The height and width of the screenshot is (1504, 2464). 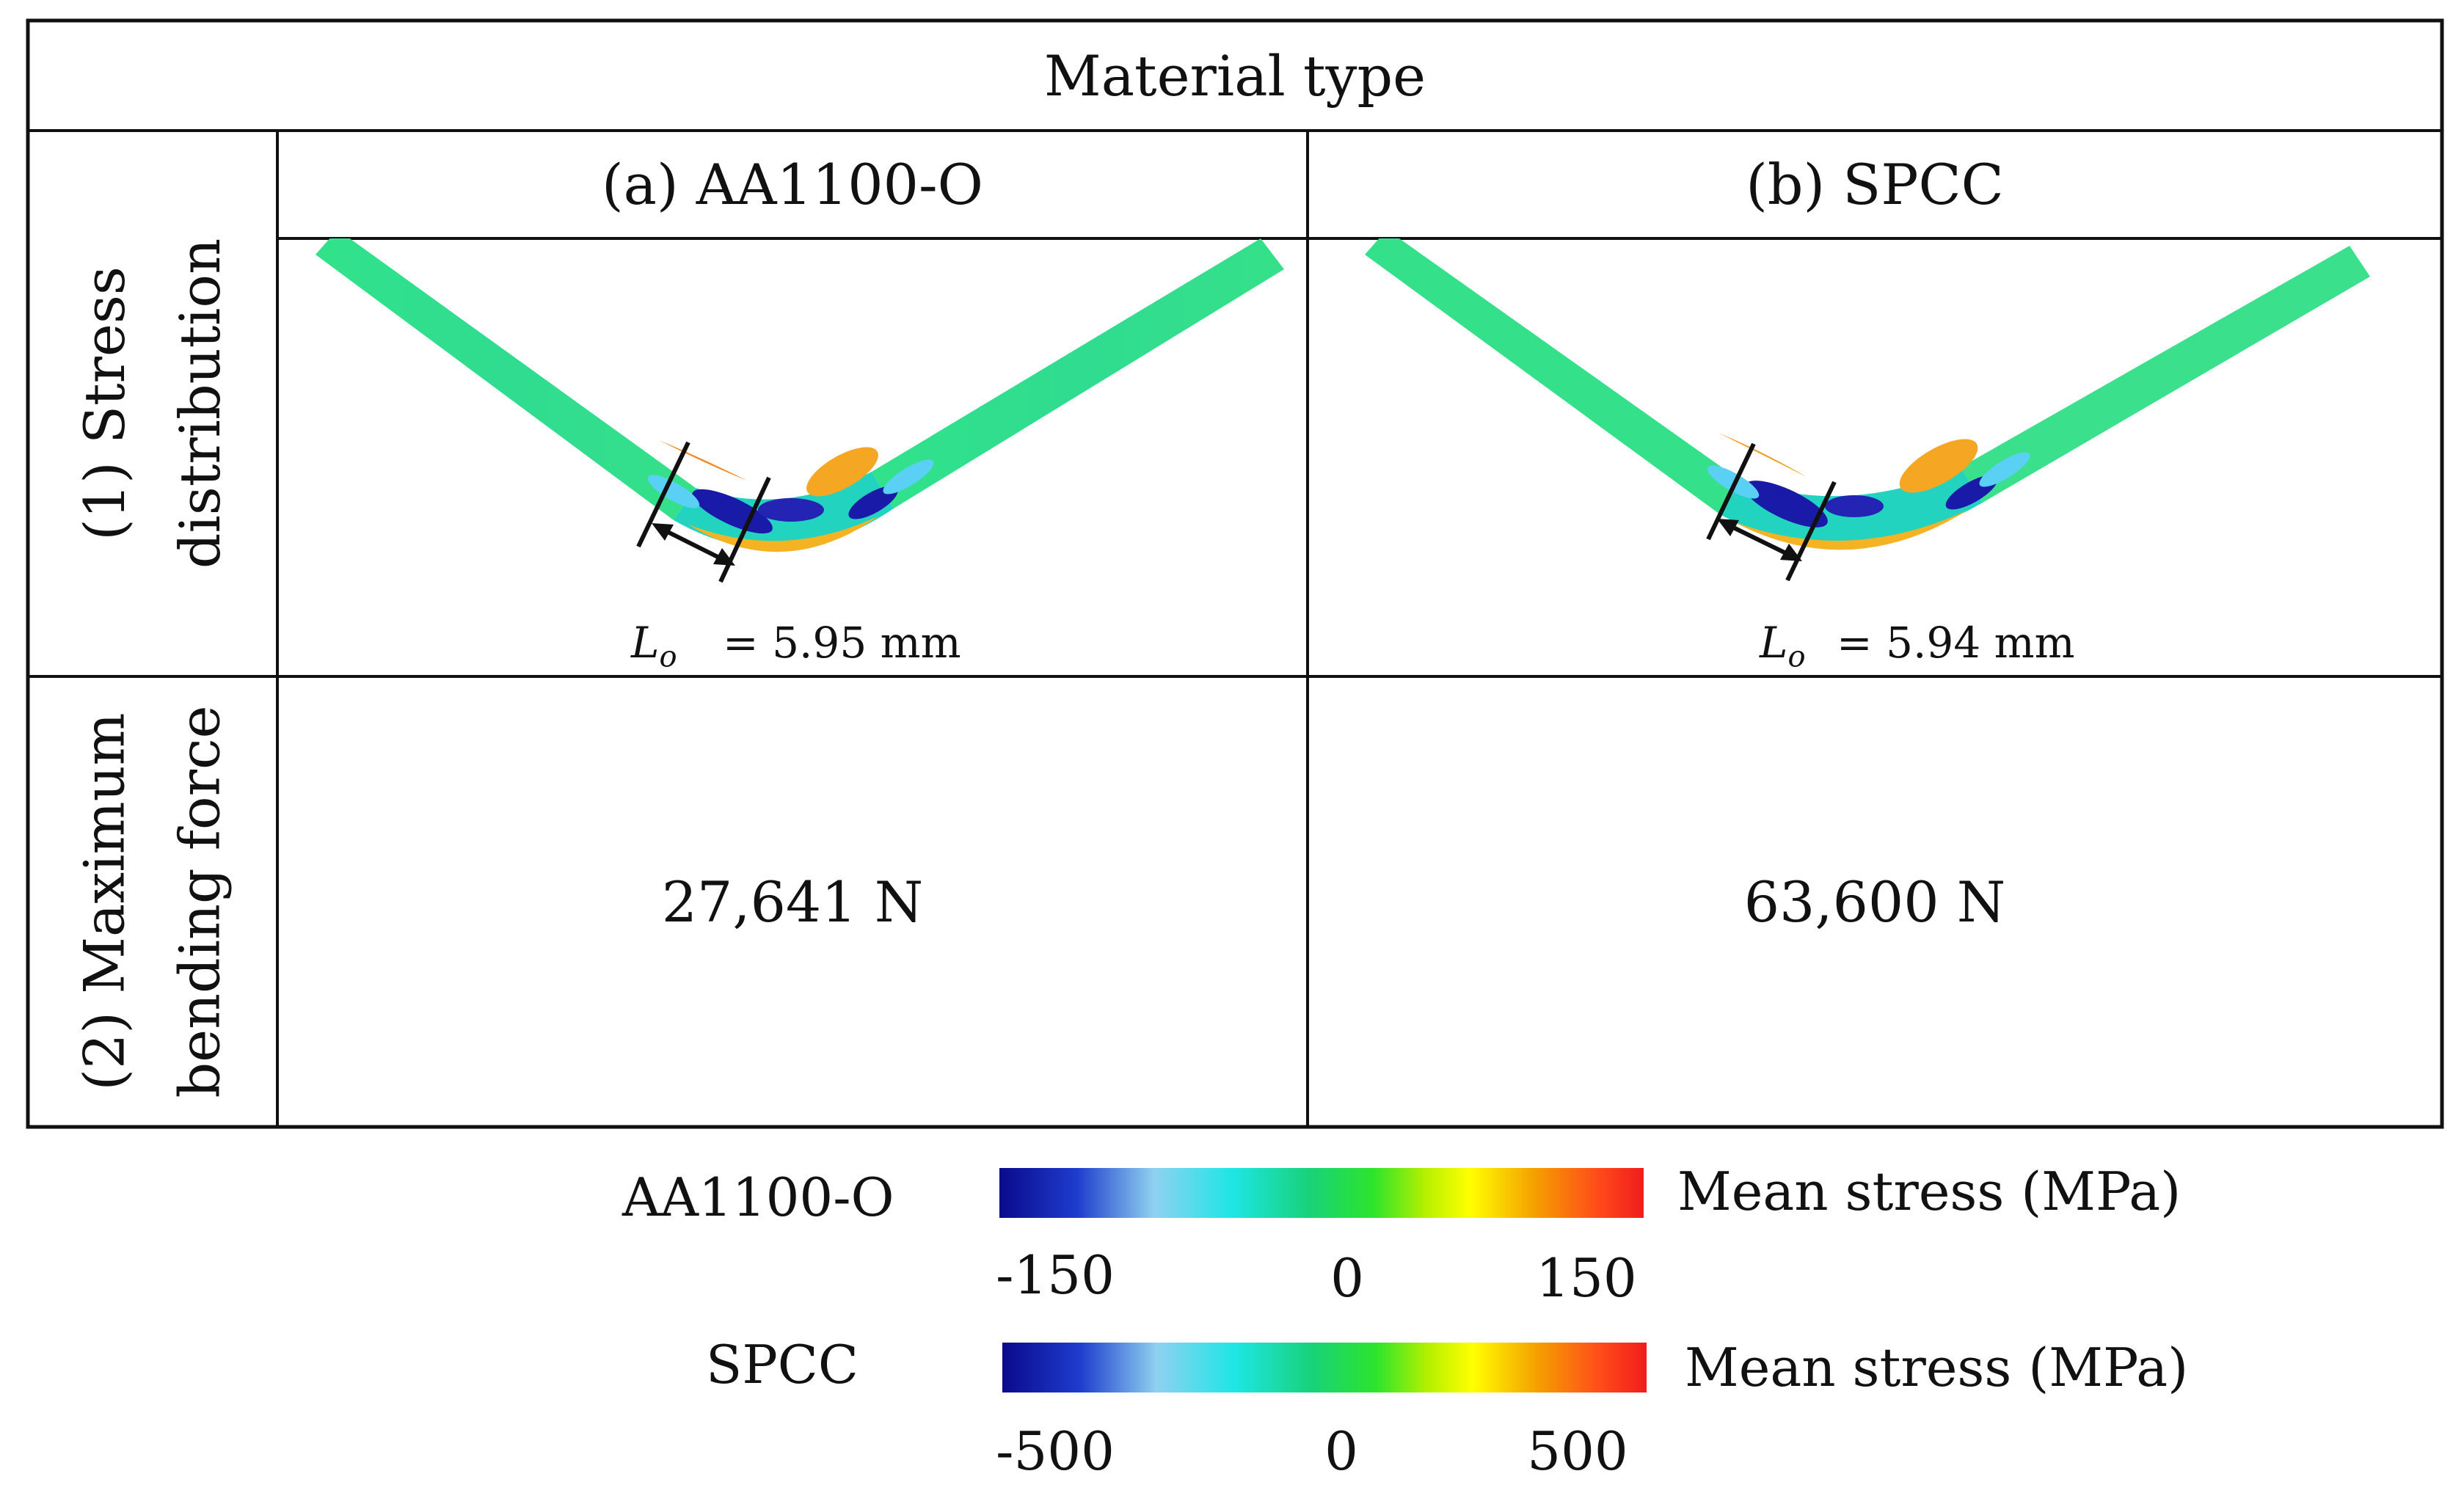 What do you see at coordinates (1937, 1367) in the screenshot?
I see `legend-title-spcc: Mean stress (MPa)` at bounding box center [1937, 1367].